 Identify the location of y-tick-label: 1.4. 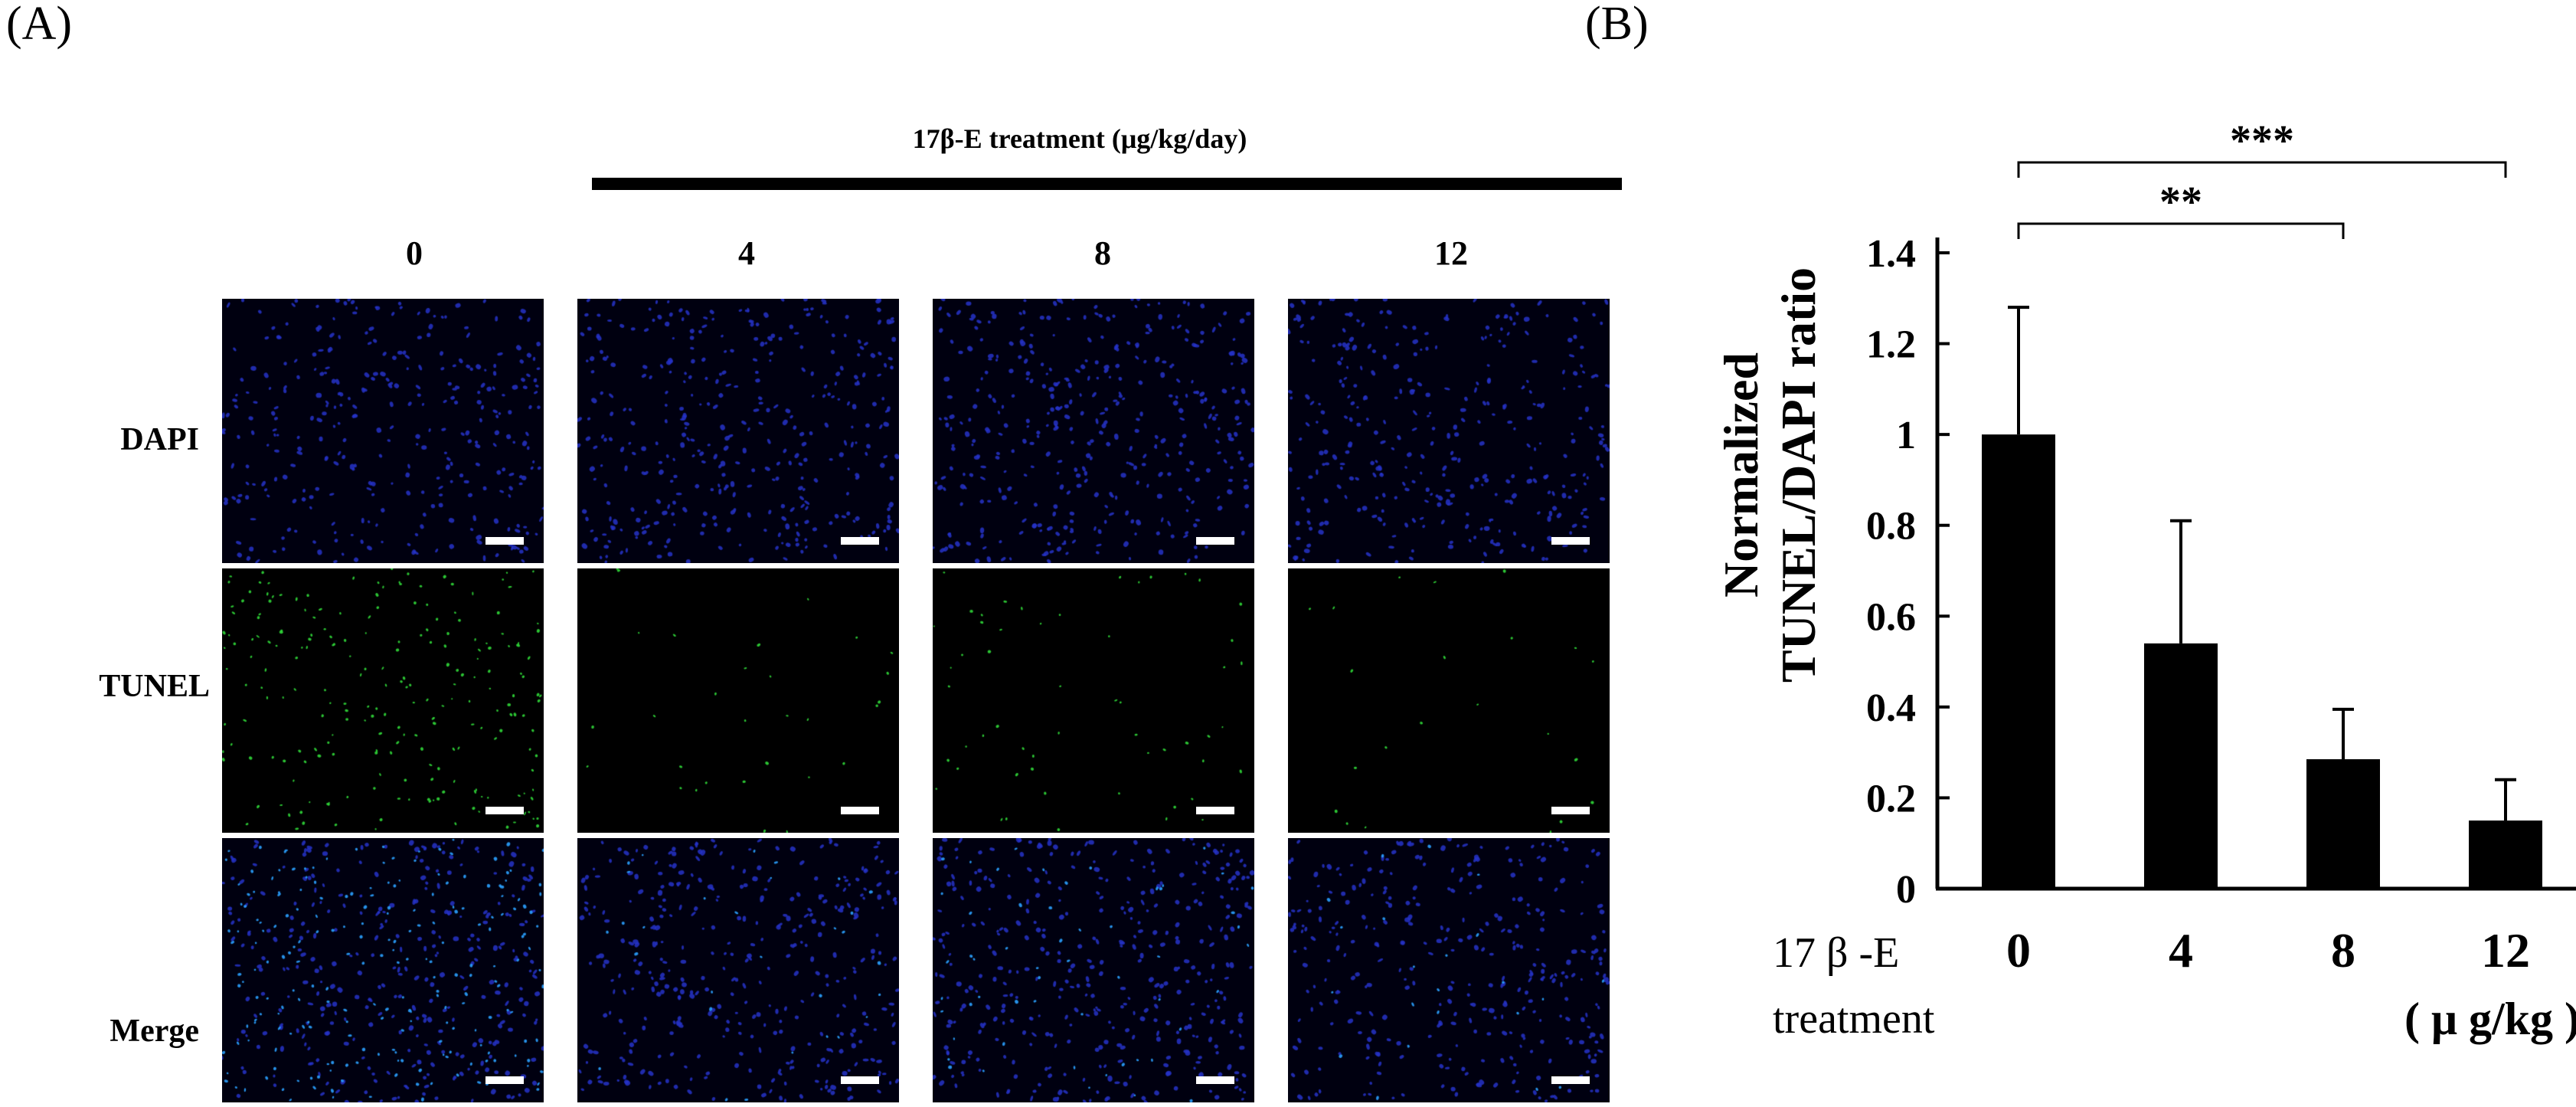
(1891, 254).